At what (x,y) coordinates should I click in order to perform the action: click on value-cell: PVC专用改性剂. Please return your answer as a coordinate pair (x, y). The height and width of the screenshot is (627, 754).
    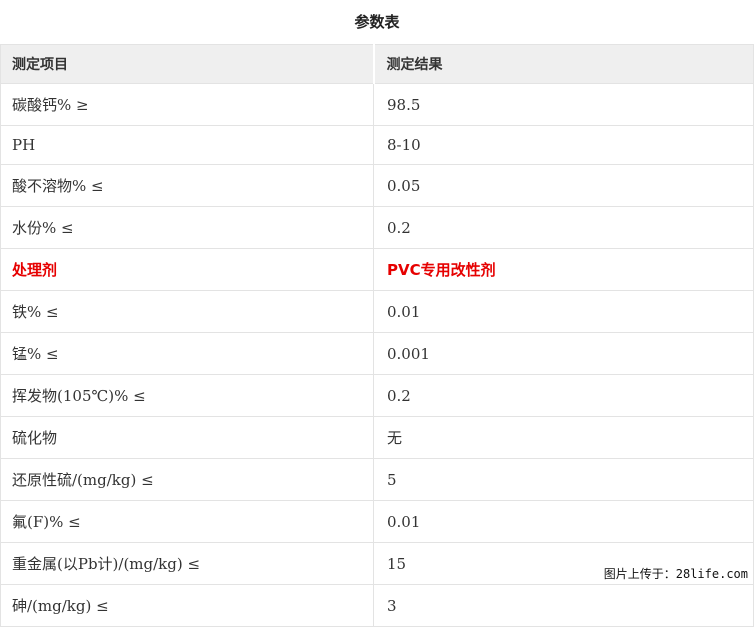
    Looking at the image, I should click on (563, 269).